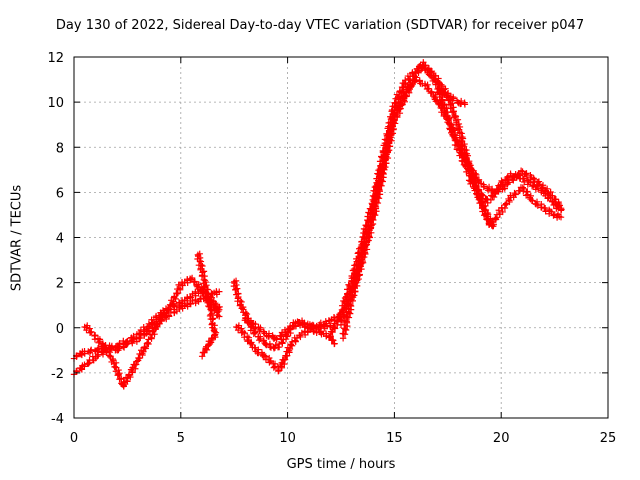 The width and height of the screenshot is (640, 480). I want to click on series-drop-19h, so click(481, 202).